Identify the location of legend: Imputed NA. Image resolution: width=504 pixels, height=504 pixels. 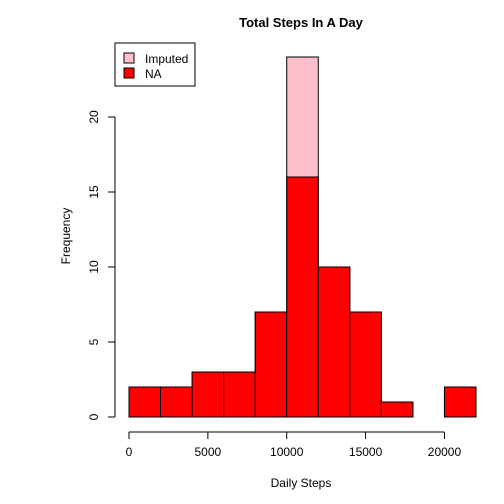
(155, 64).